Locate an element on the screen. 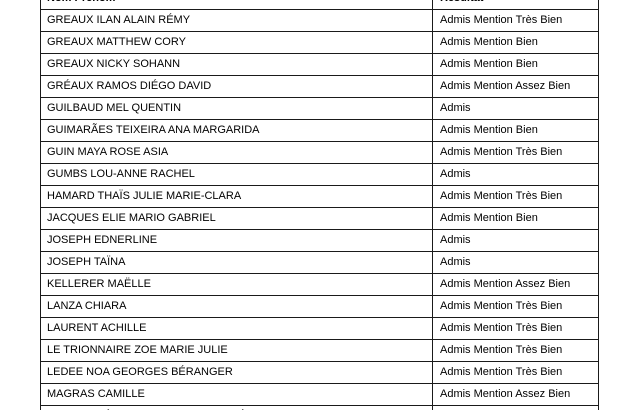 This screenshot has height=410, width=633. cell-name: KELLERER MAËLLE is located at coordinates (236, 284).